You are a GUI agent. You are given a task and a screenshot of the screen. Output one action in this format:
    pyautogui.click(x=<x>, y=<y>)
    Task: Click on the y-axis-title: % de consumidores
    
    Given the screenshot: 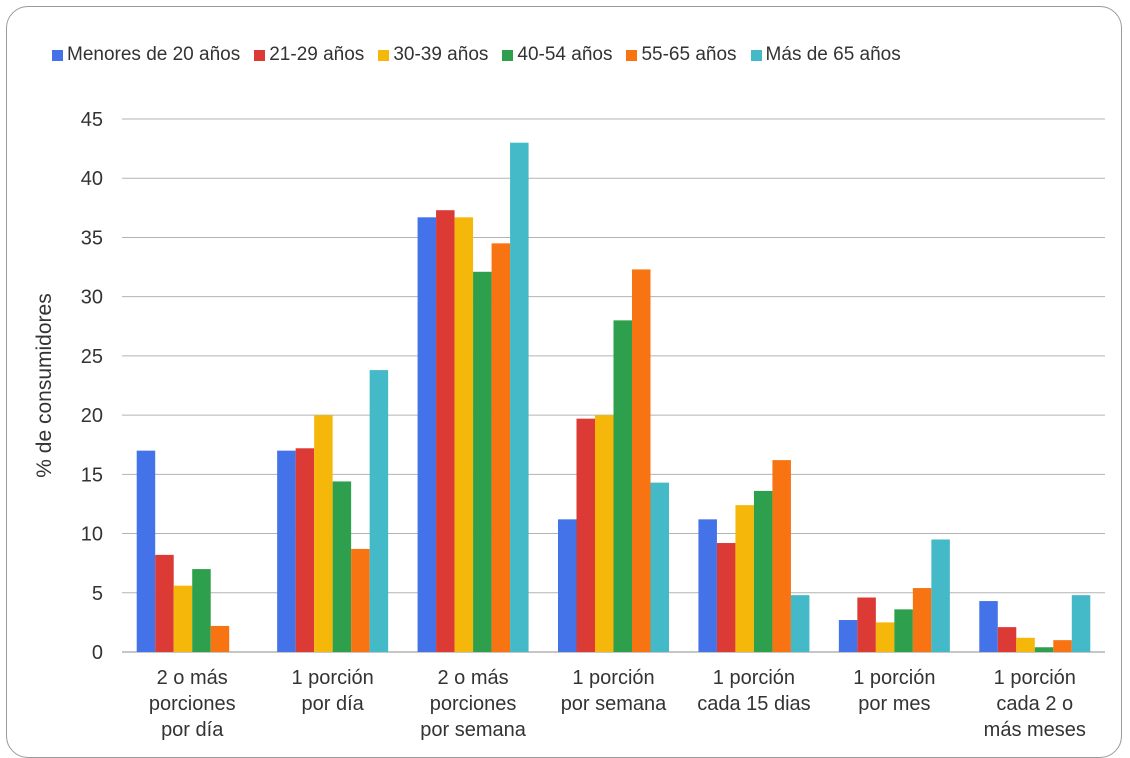 What is the action you would take?
    pyautogui.click(x=44, y=385)
    